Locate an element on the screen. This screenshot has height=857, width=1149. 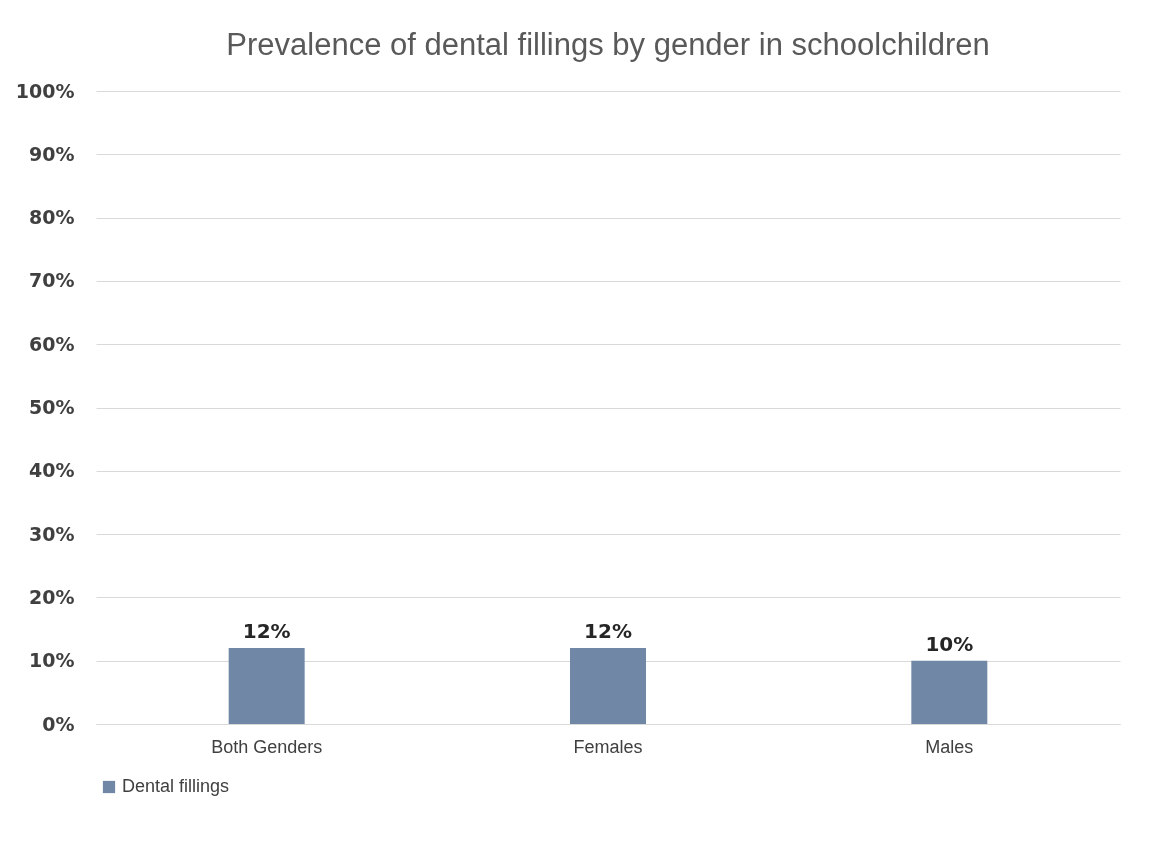
y-tick-label: 90% is located at coordinates (52, 153).